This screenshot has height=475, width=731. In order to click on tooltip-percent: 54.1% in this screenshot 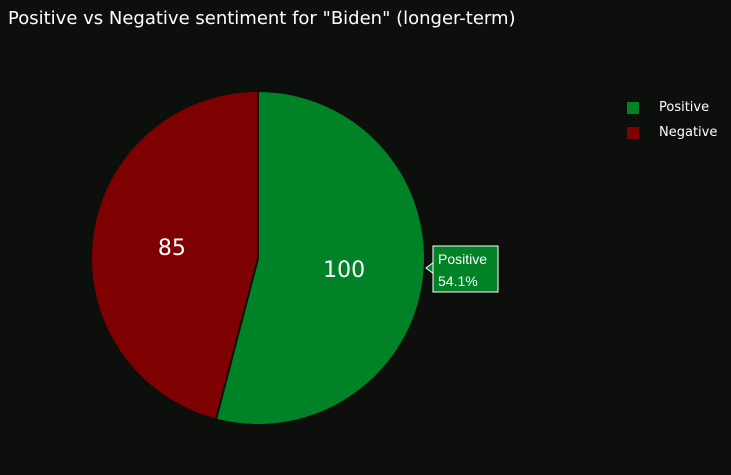, I will do `click(458, 281)`.